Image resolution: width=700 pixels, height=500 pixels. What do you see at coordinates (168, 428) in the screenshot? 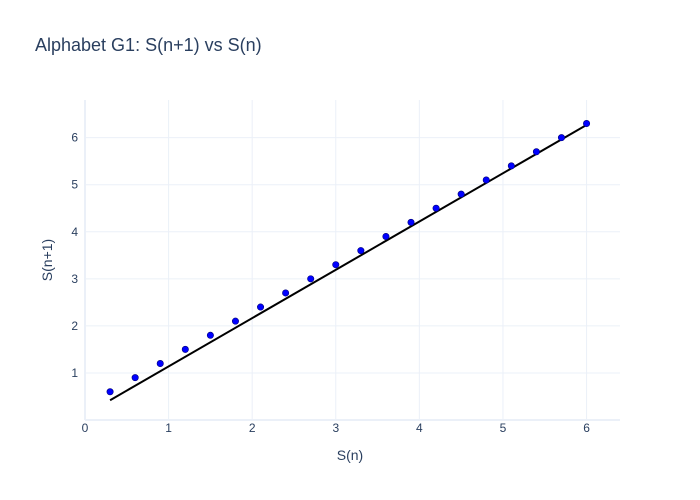
I see `x-tick-label: 1` at bounding box center [168, 428].